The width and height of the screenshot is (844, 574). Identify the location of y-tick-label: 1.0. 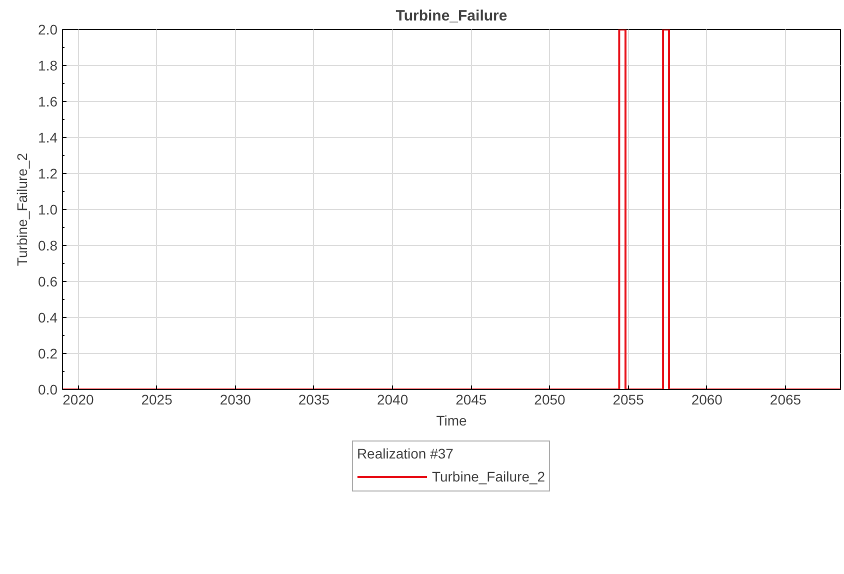
(48, 210).